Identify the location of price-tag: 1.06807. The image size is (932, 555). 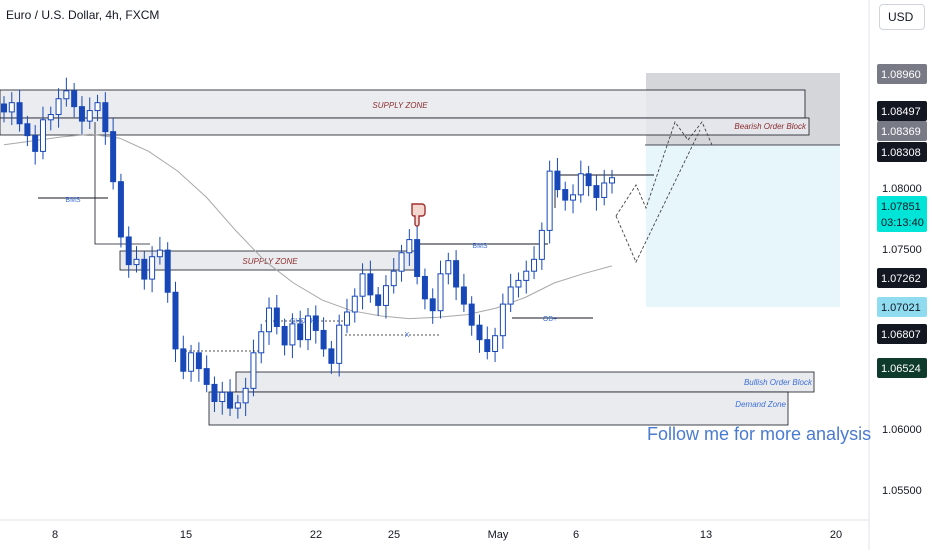
(901, 335).